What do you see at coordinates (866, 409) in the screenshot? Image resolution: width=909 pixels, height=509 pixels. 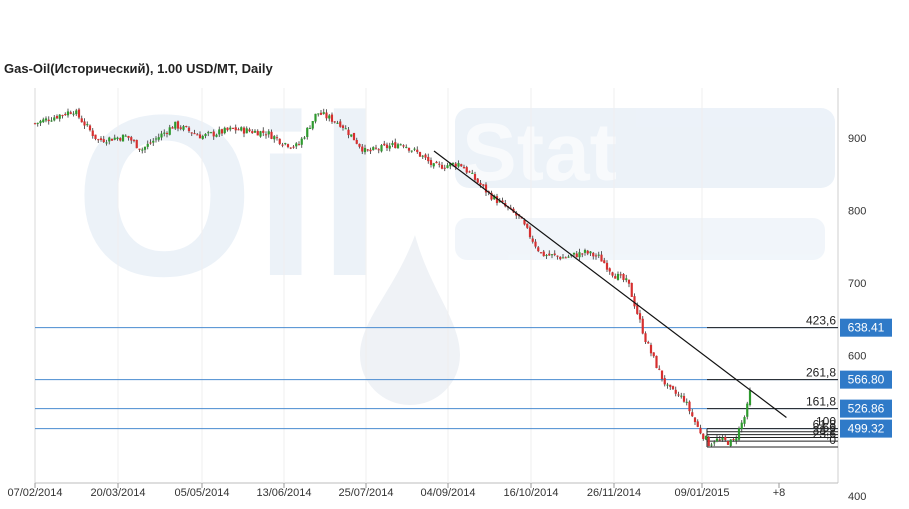 I see `price-line-label: 526.86` at bounding box center [866, 409].